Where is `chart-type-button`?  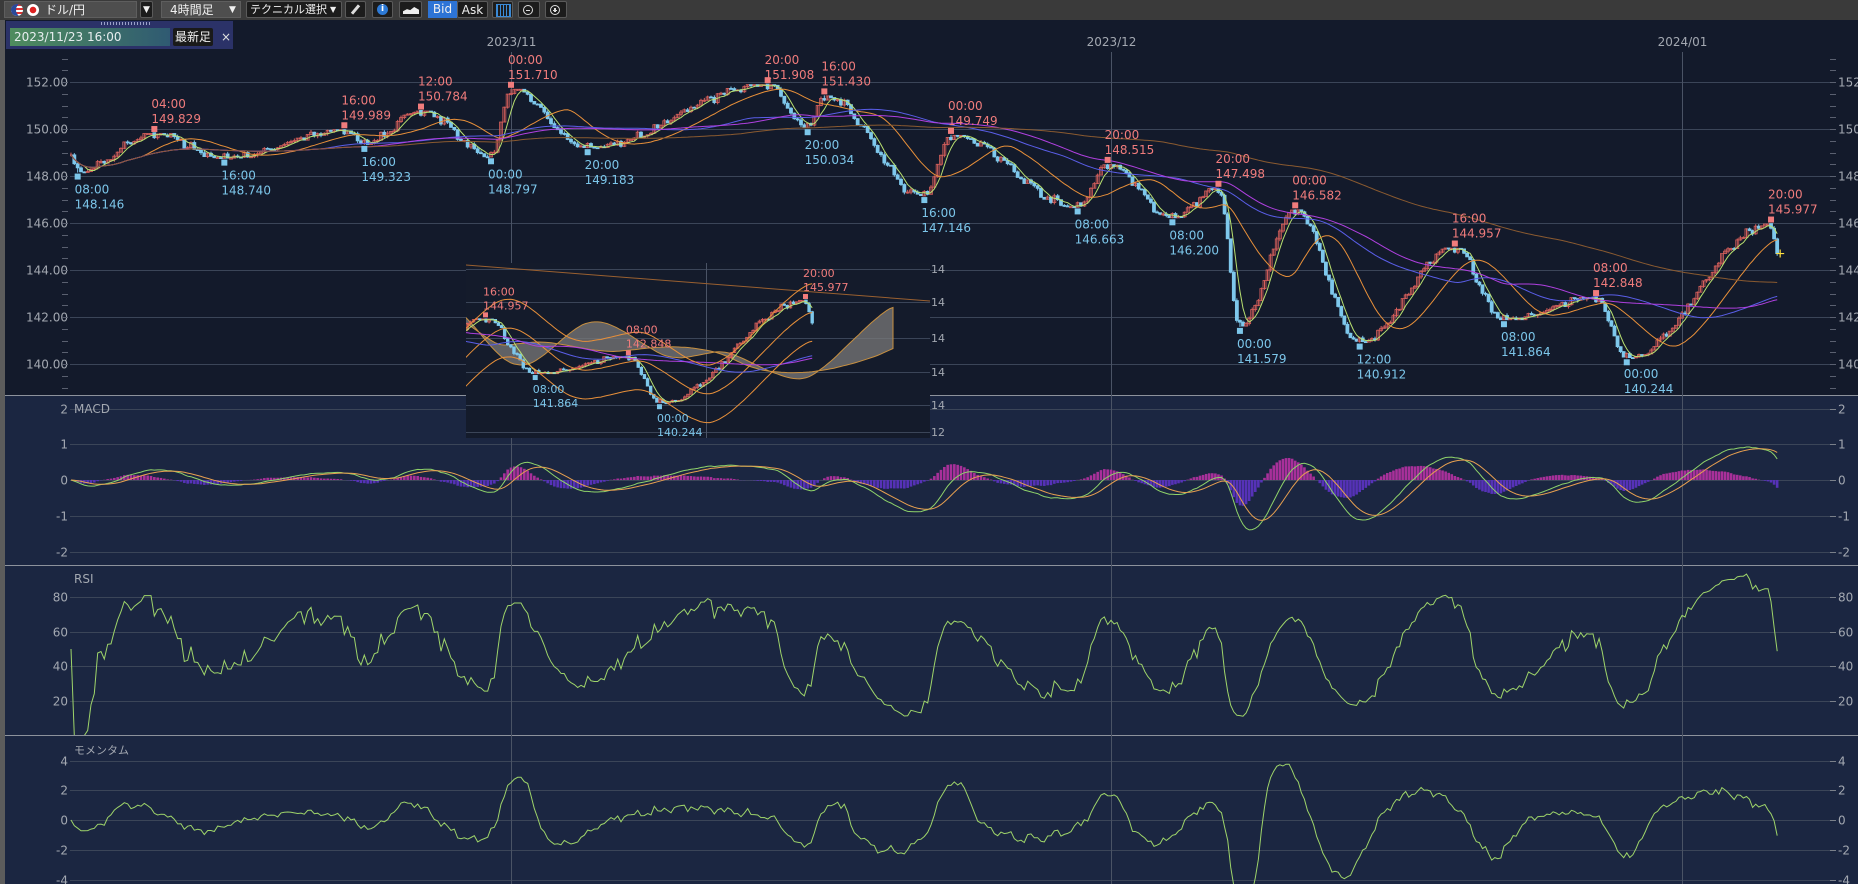 chart-type-button is located at coordinates (410, 9).